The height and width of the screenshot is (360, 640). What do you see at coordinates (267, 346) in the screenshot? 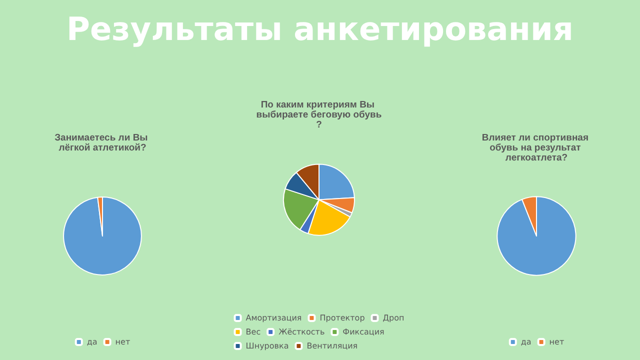
I see `legend-label: Шнуровка` at bounding box center [267, 346].